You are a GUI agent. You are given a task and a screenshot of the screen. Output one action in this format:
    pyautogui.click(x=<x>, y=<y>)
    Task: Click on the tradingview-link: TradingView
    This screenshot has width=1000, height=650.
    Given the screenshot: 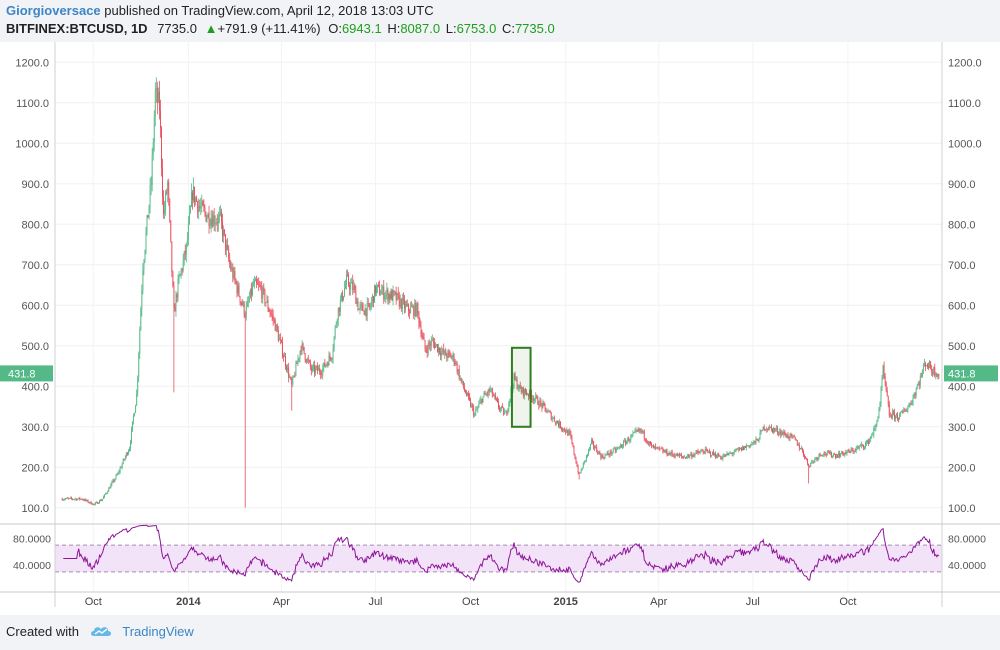 What is the action you would take?
    pyautogui.click(x=158, y=631)
    